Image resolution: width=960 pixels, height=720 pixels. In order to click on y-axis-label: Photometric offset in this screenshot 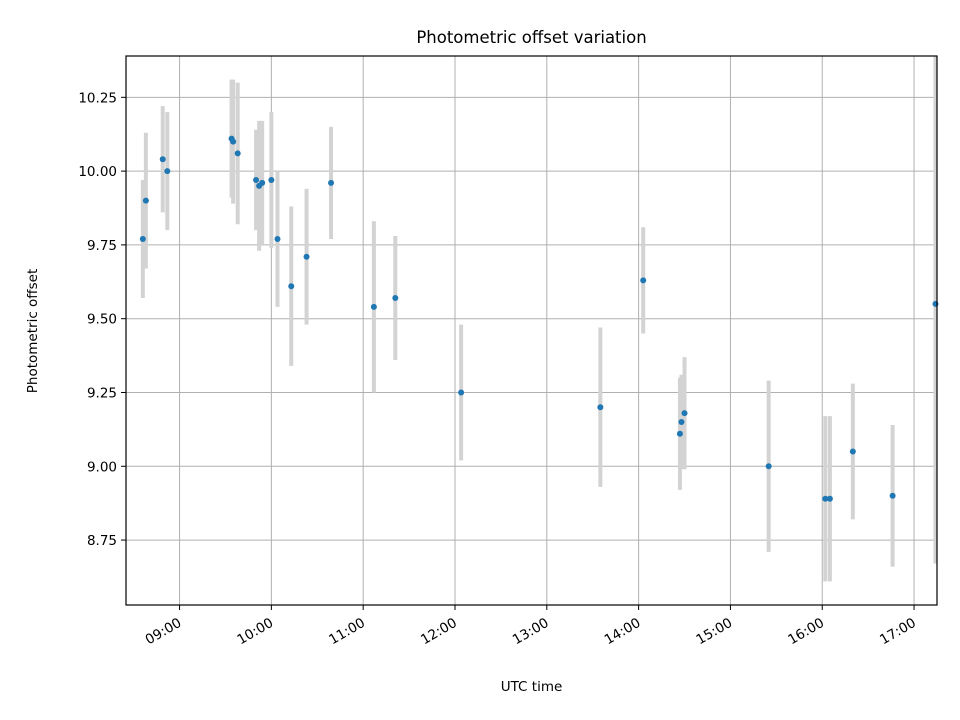, I will do `click(33, 331)`.